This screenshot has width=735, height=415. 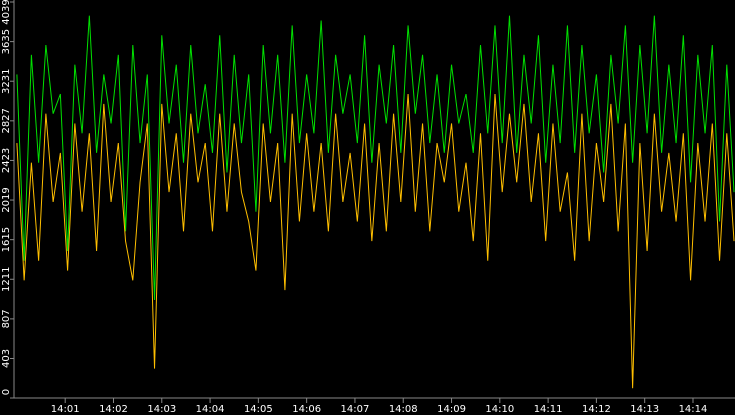 I want to click on x-tick-label: 14:05, so click(x=258, y=409).